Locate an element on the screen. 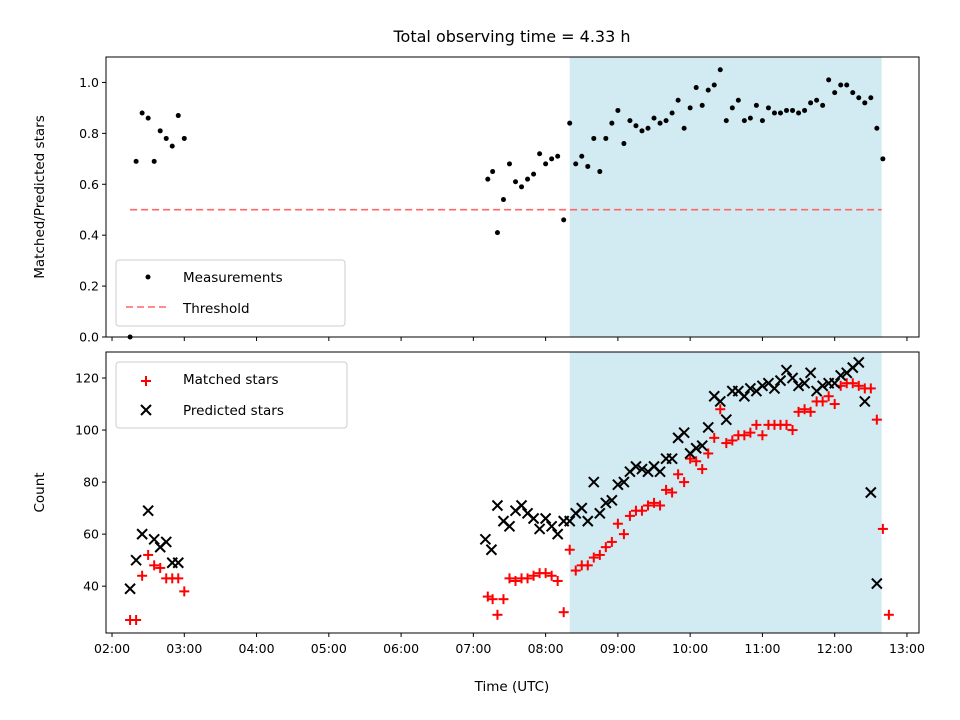 Image resolution: width=960 pixels, height=720 pixels. bottom-y-axis-label: Count is located at coordinates (40, 492).